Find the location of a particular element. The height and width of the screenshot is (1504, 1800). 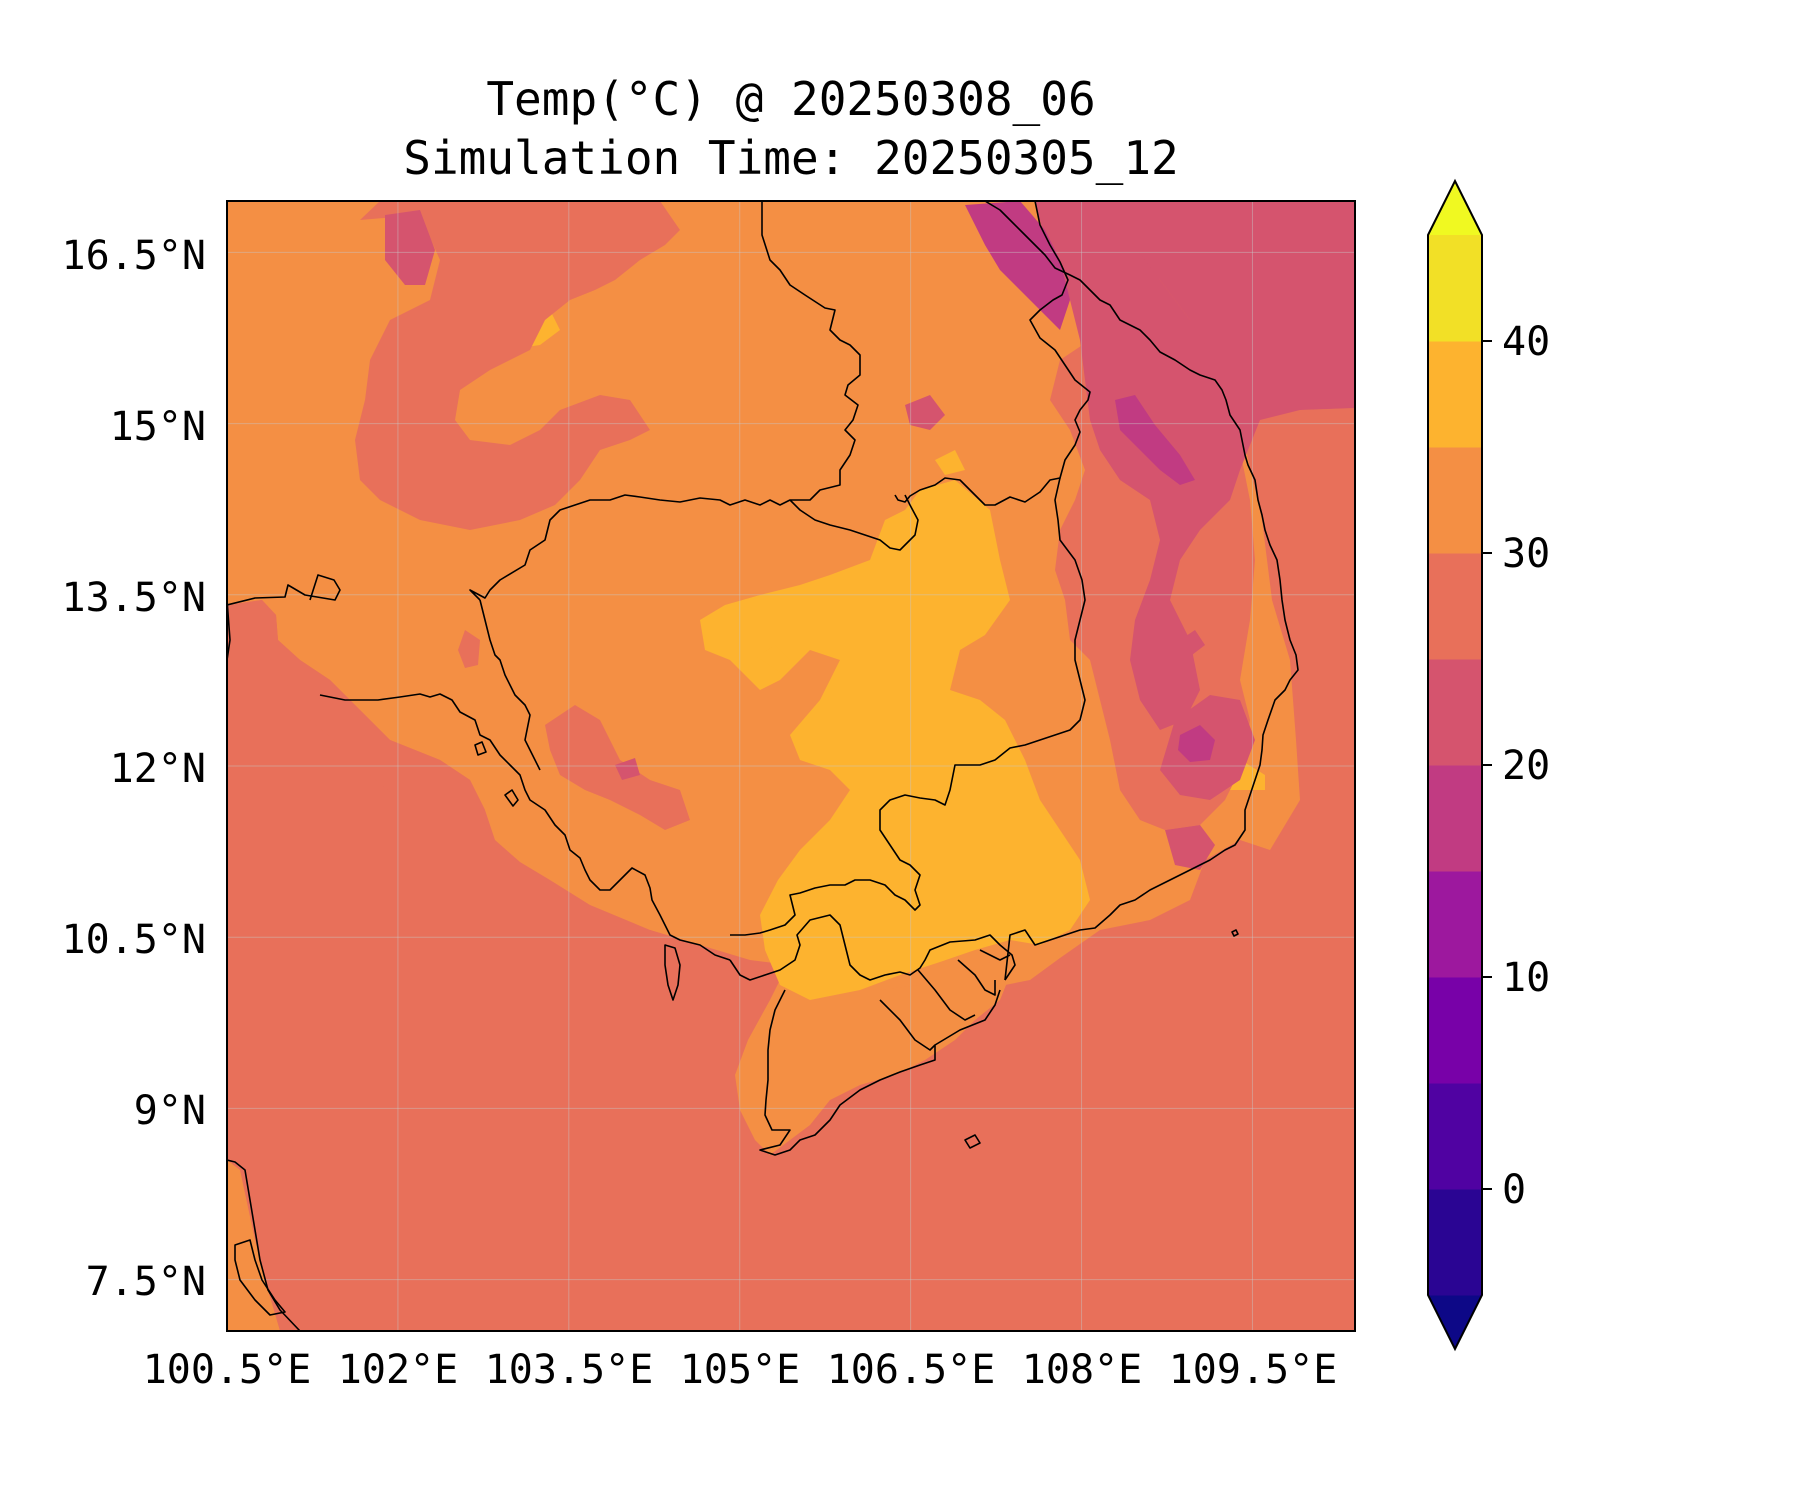

coastline-island-con-son is located at coordinates (972, 1141).